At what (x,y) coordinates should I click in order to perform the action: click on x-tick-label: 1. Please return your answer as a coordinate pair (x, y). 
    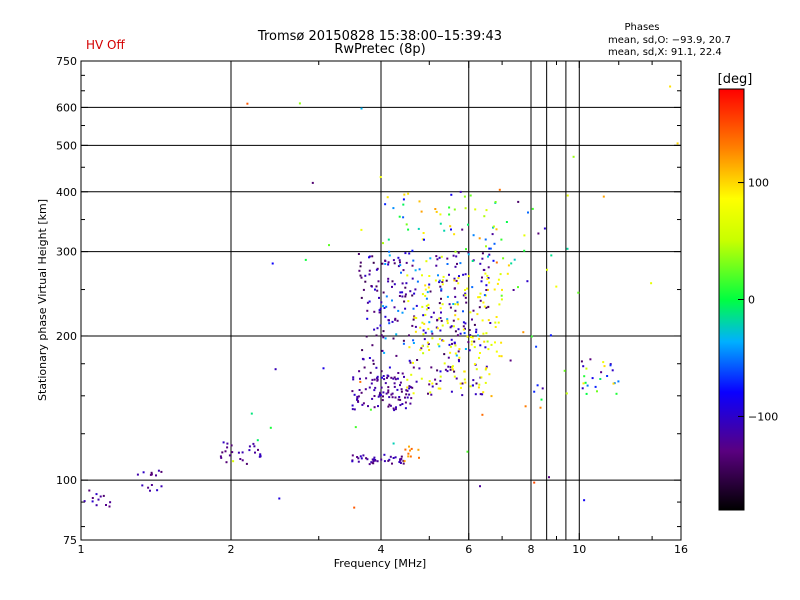
    Looking at the image, I should click on (81, 549).